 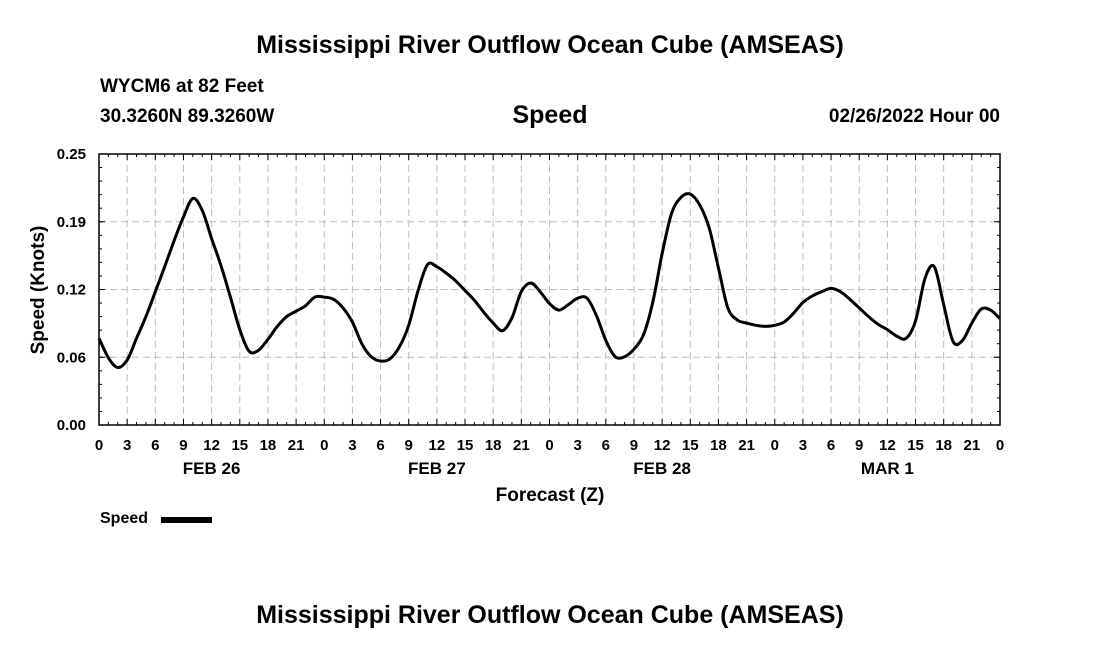 What do you see at coordinates (71, 425) in the screenshot?
I see `y-tick-label: 0.00` at bounding box center [71, 425].